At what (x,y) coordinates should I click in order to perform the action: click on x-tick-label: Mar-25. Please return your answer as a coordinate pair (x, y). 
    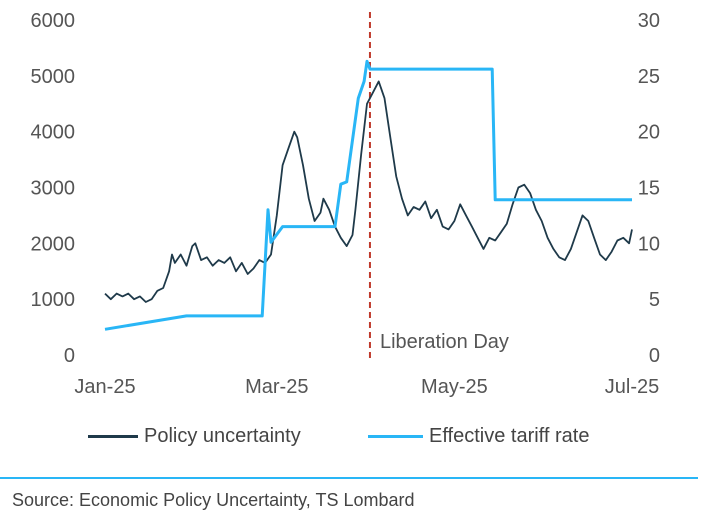
    Looking at the image, I should click on (276, 387).